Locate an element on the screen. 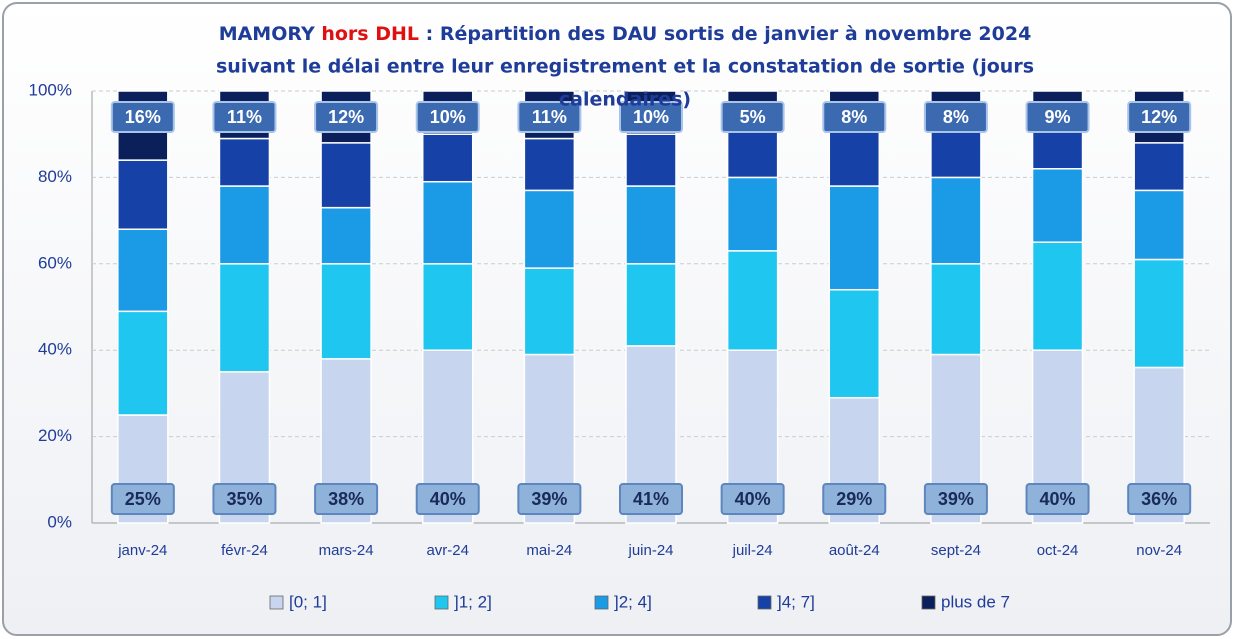 This screenshot has height=639, width=1235. x-tick-label: juil-24 is located at coordinates (752, 550).